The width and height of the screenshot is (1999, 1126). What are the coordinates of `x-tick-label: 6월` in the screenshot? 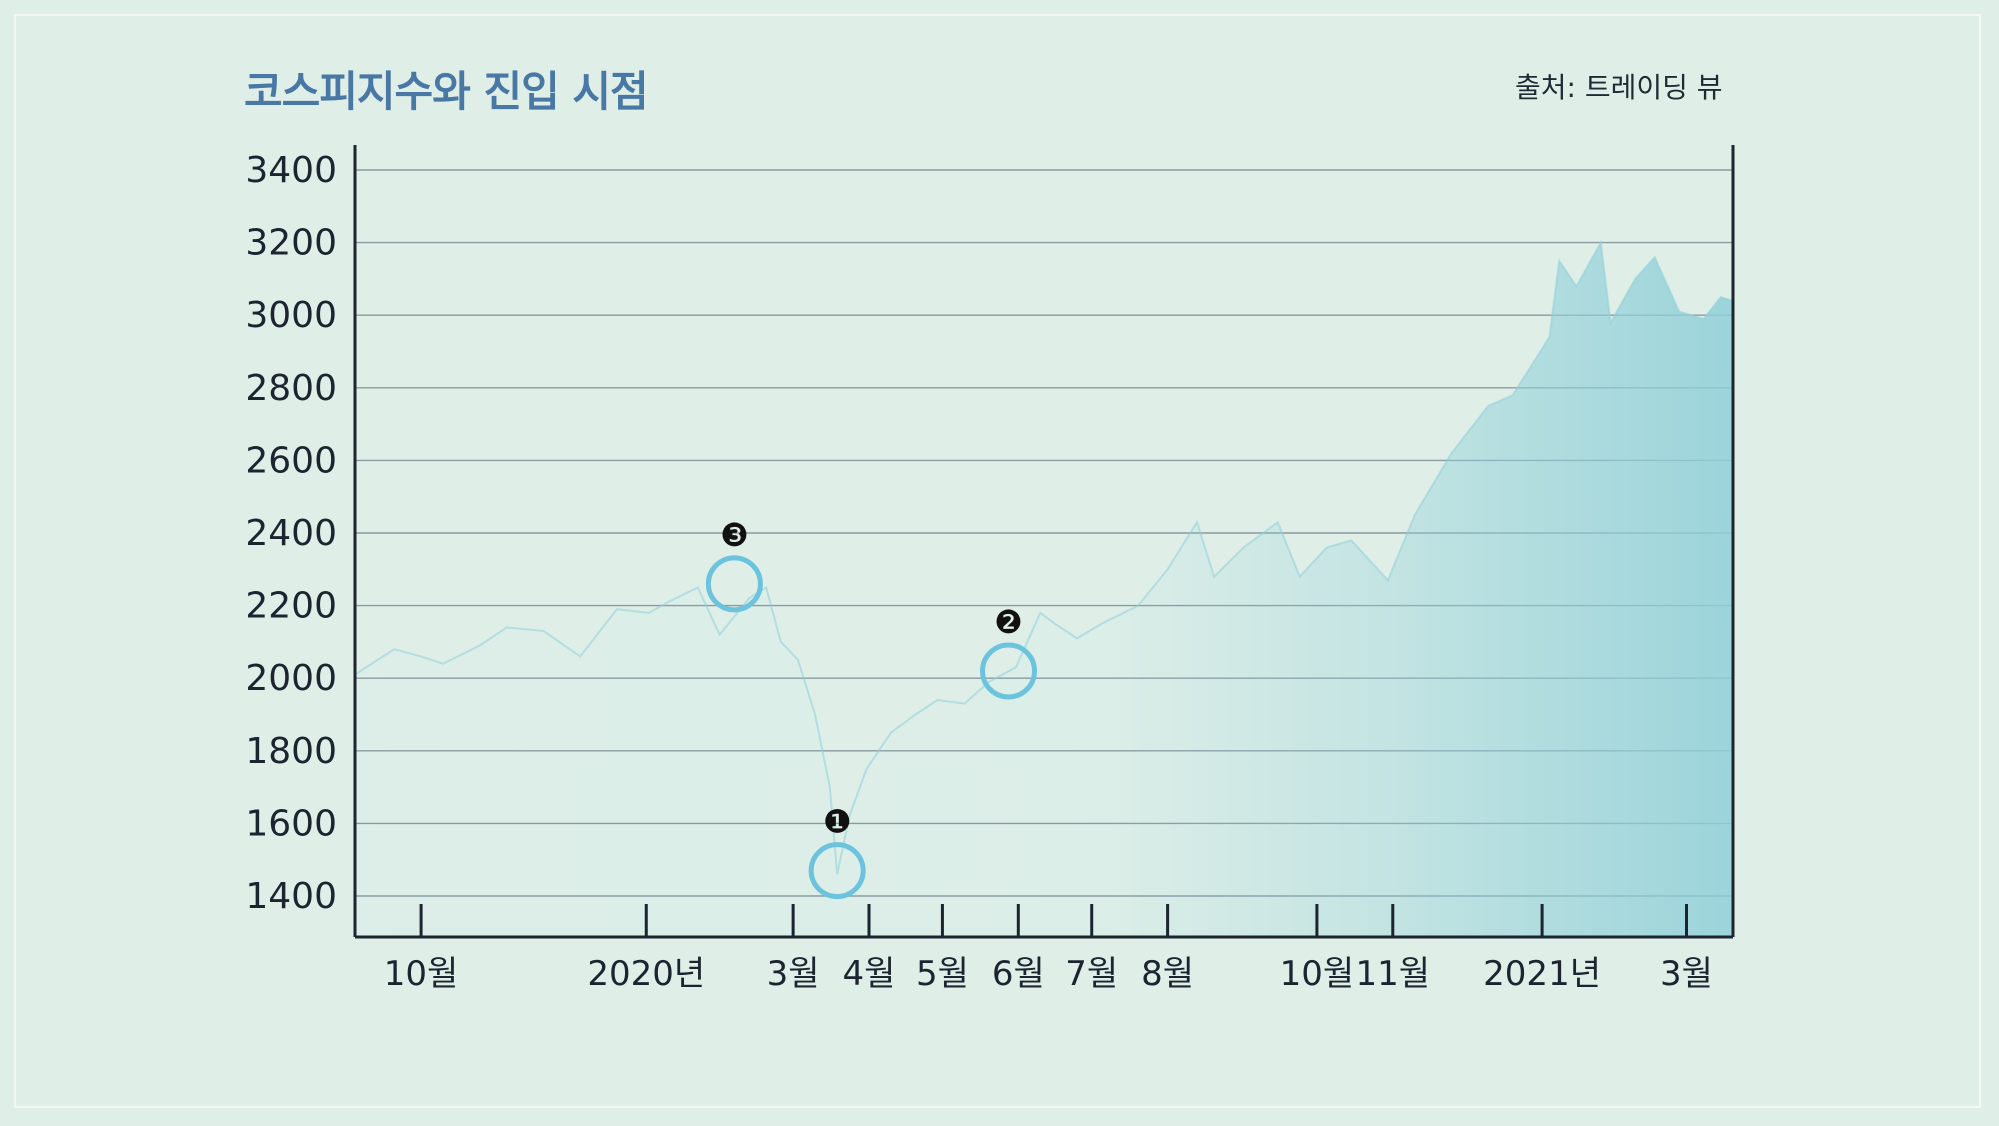 It's located at (1018, 974).